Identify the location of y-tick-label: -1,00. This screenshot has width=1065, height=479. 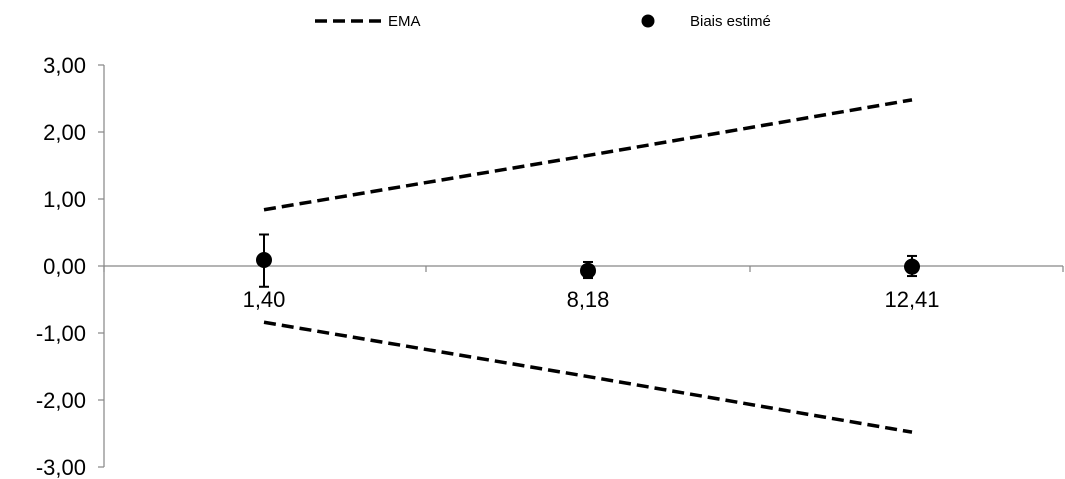
(61, 333).